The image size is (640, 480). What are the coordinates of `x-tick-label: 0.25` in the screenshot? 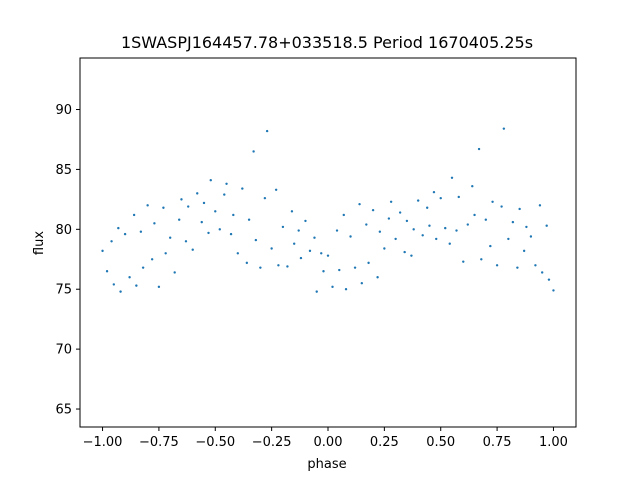 It's located at (384, 442).